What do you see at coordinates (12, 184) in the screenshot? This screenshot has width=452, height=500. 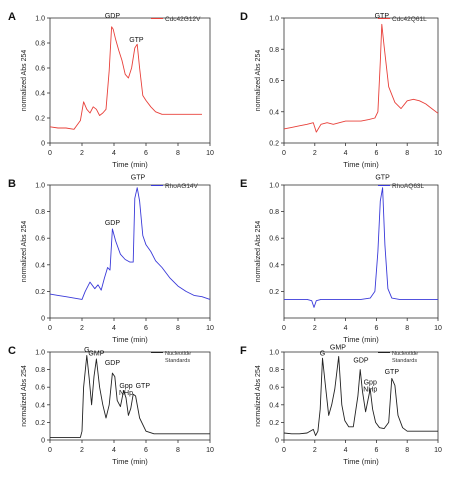 I see `panel-letter: B` at bounding box center [12, 184].